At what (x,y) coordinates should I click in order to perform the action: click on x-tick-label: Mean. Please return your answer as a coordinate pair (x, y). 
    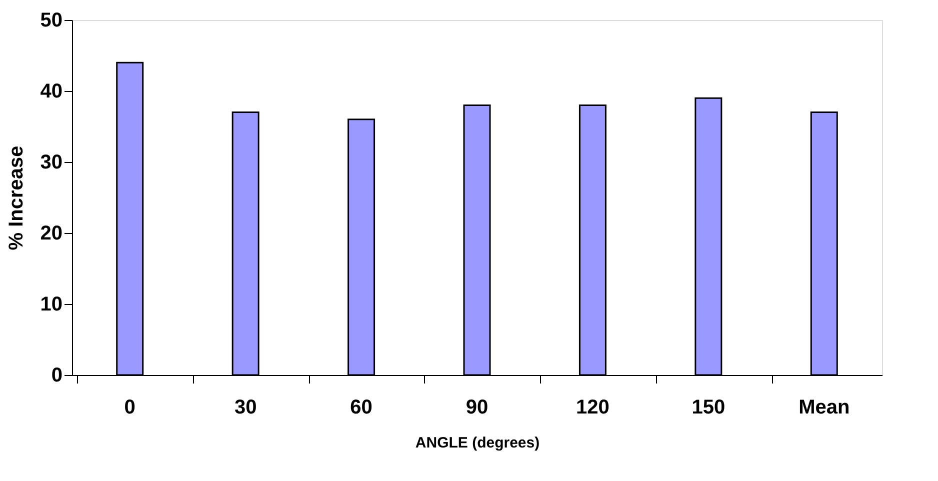
    Looking at the image, I should click on (824, 407).